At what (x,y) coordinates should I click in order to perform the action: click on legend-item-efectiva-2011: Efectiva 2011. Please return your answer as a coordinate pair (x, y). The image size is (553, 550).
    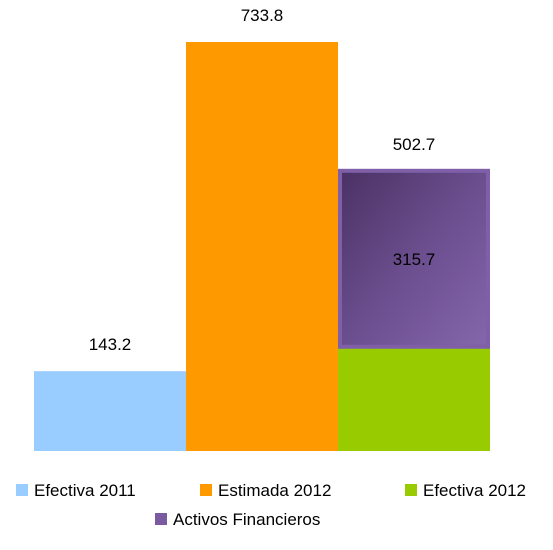
    Looking at the image, I should click on (76, 490).